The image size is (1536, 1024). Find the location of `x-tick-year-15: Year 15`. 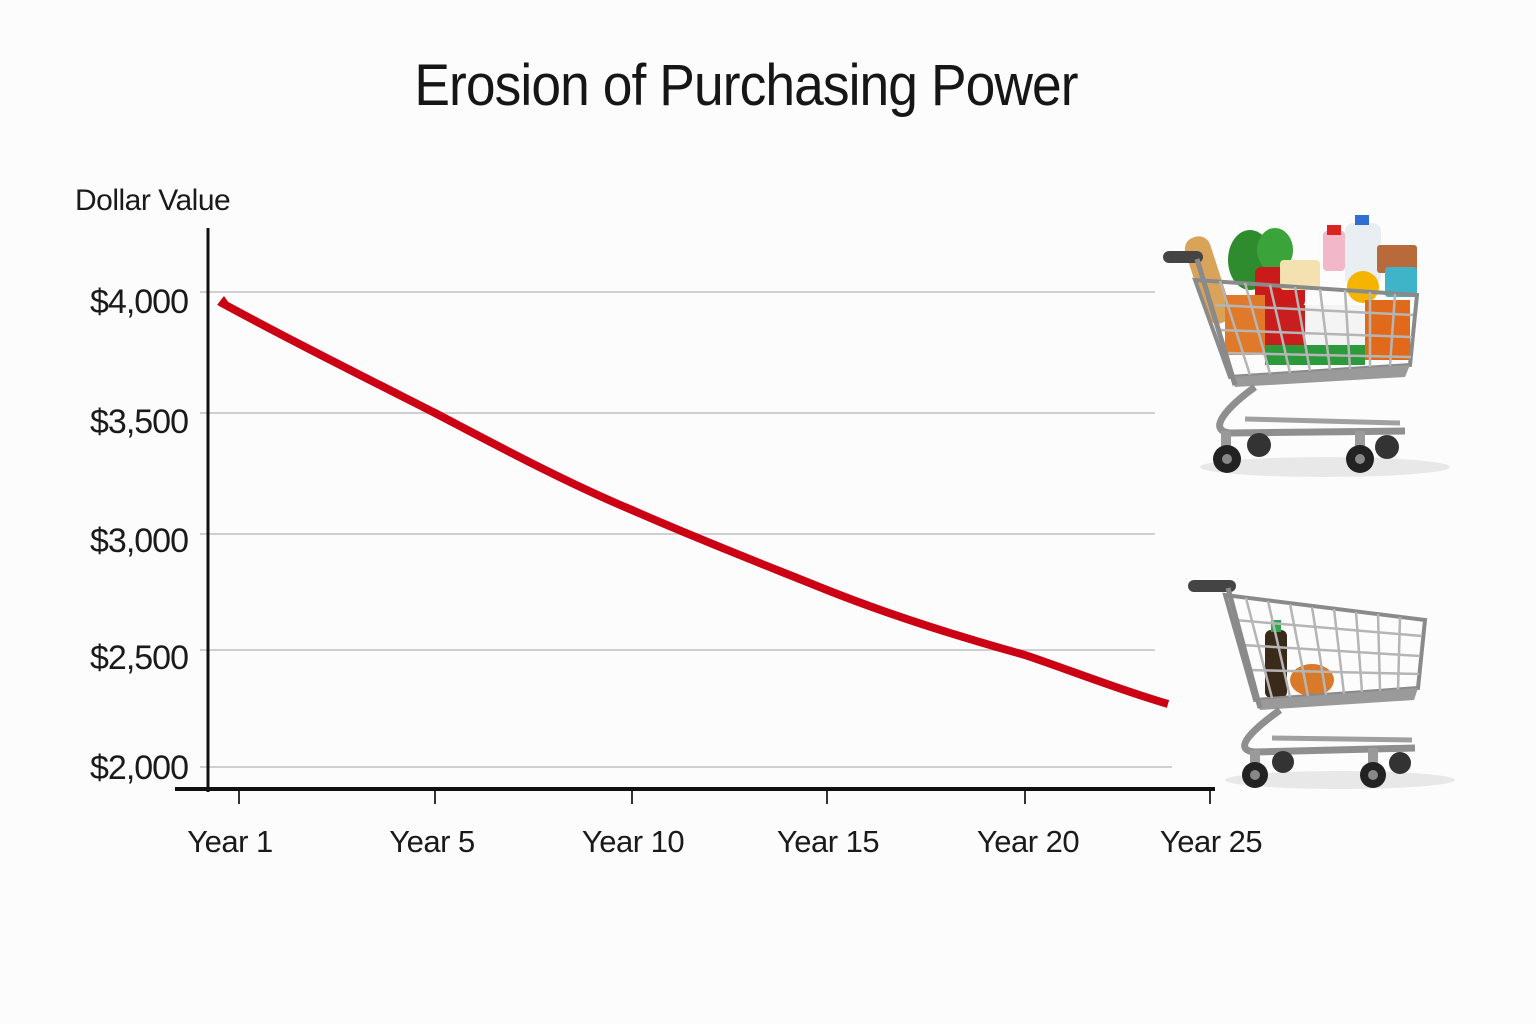

x-tick-year-15: Year 15 is located at coordinates (828, 841).